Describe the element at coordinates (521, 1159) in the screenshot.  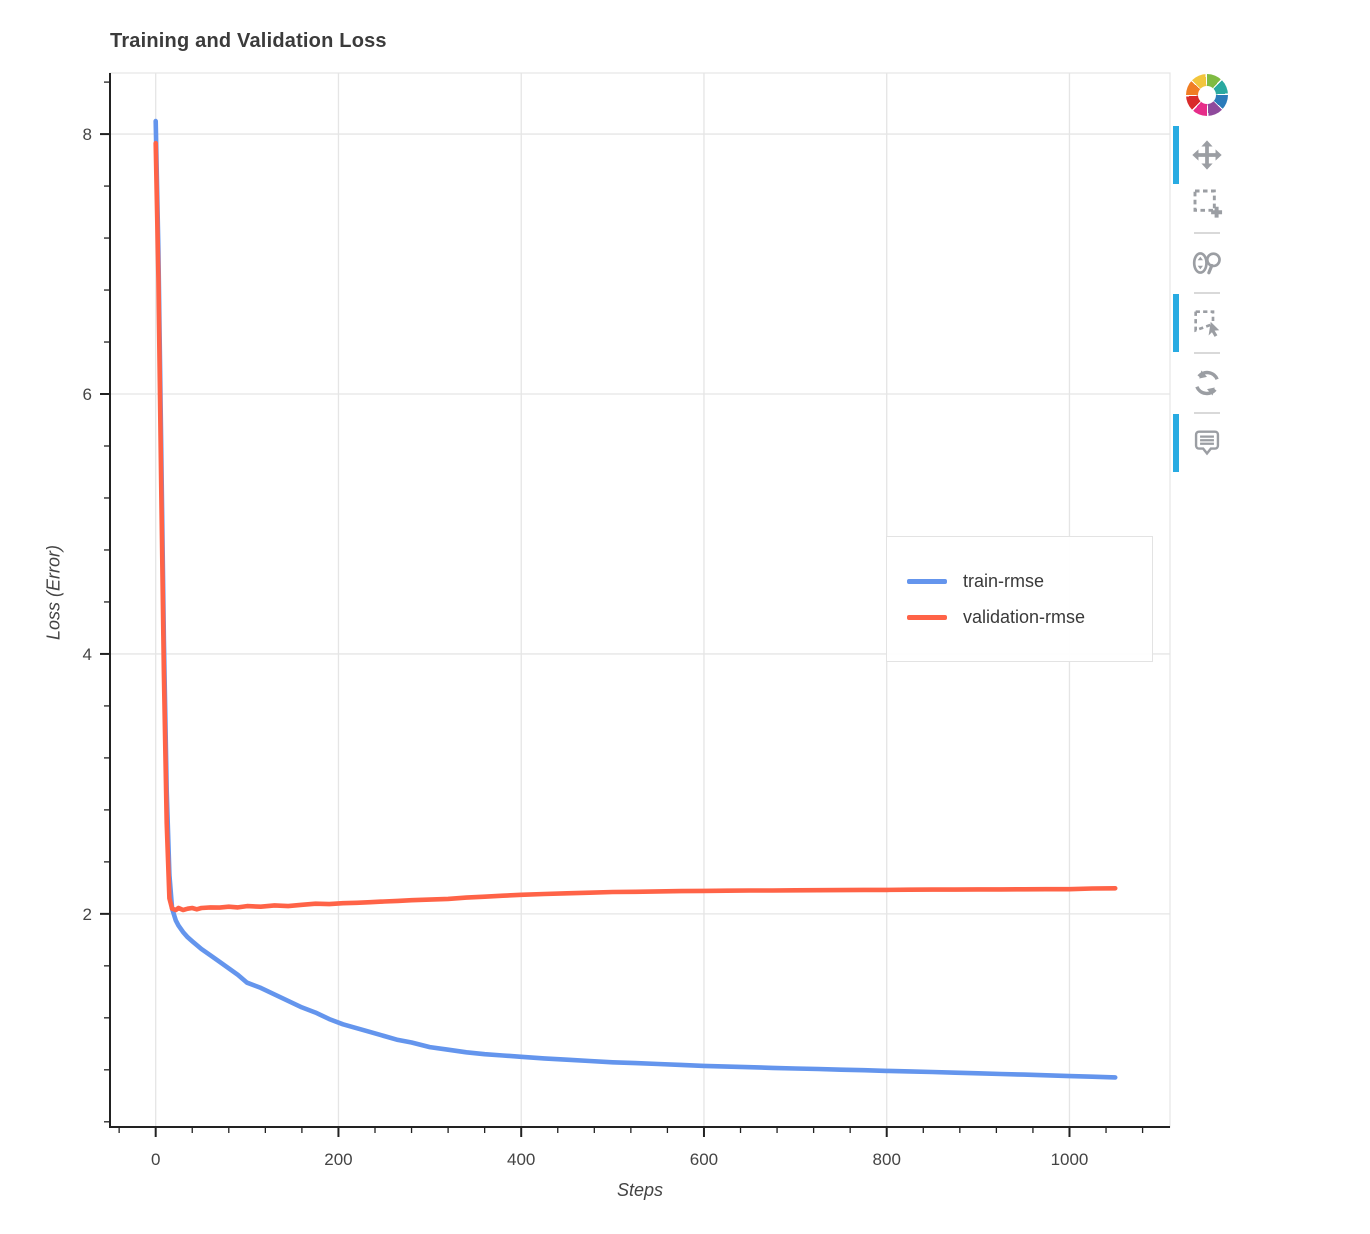
I see `x-tick-label: 400` at that location.